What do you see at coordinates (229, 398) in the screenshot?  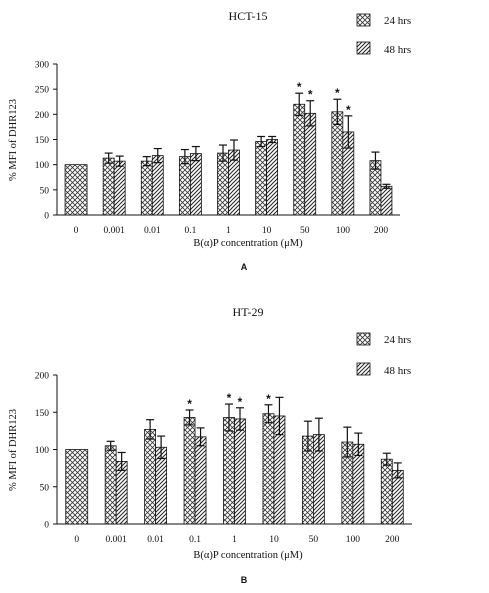 I see `significance-star-b-s0-4: *` at bounding box center [229, 398].